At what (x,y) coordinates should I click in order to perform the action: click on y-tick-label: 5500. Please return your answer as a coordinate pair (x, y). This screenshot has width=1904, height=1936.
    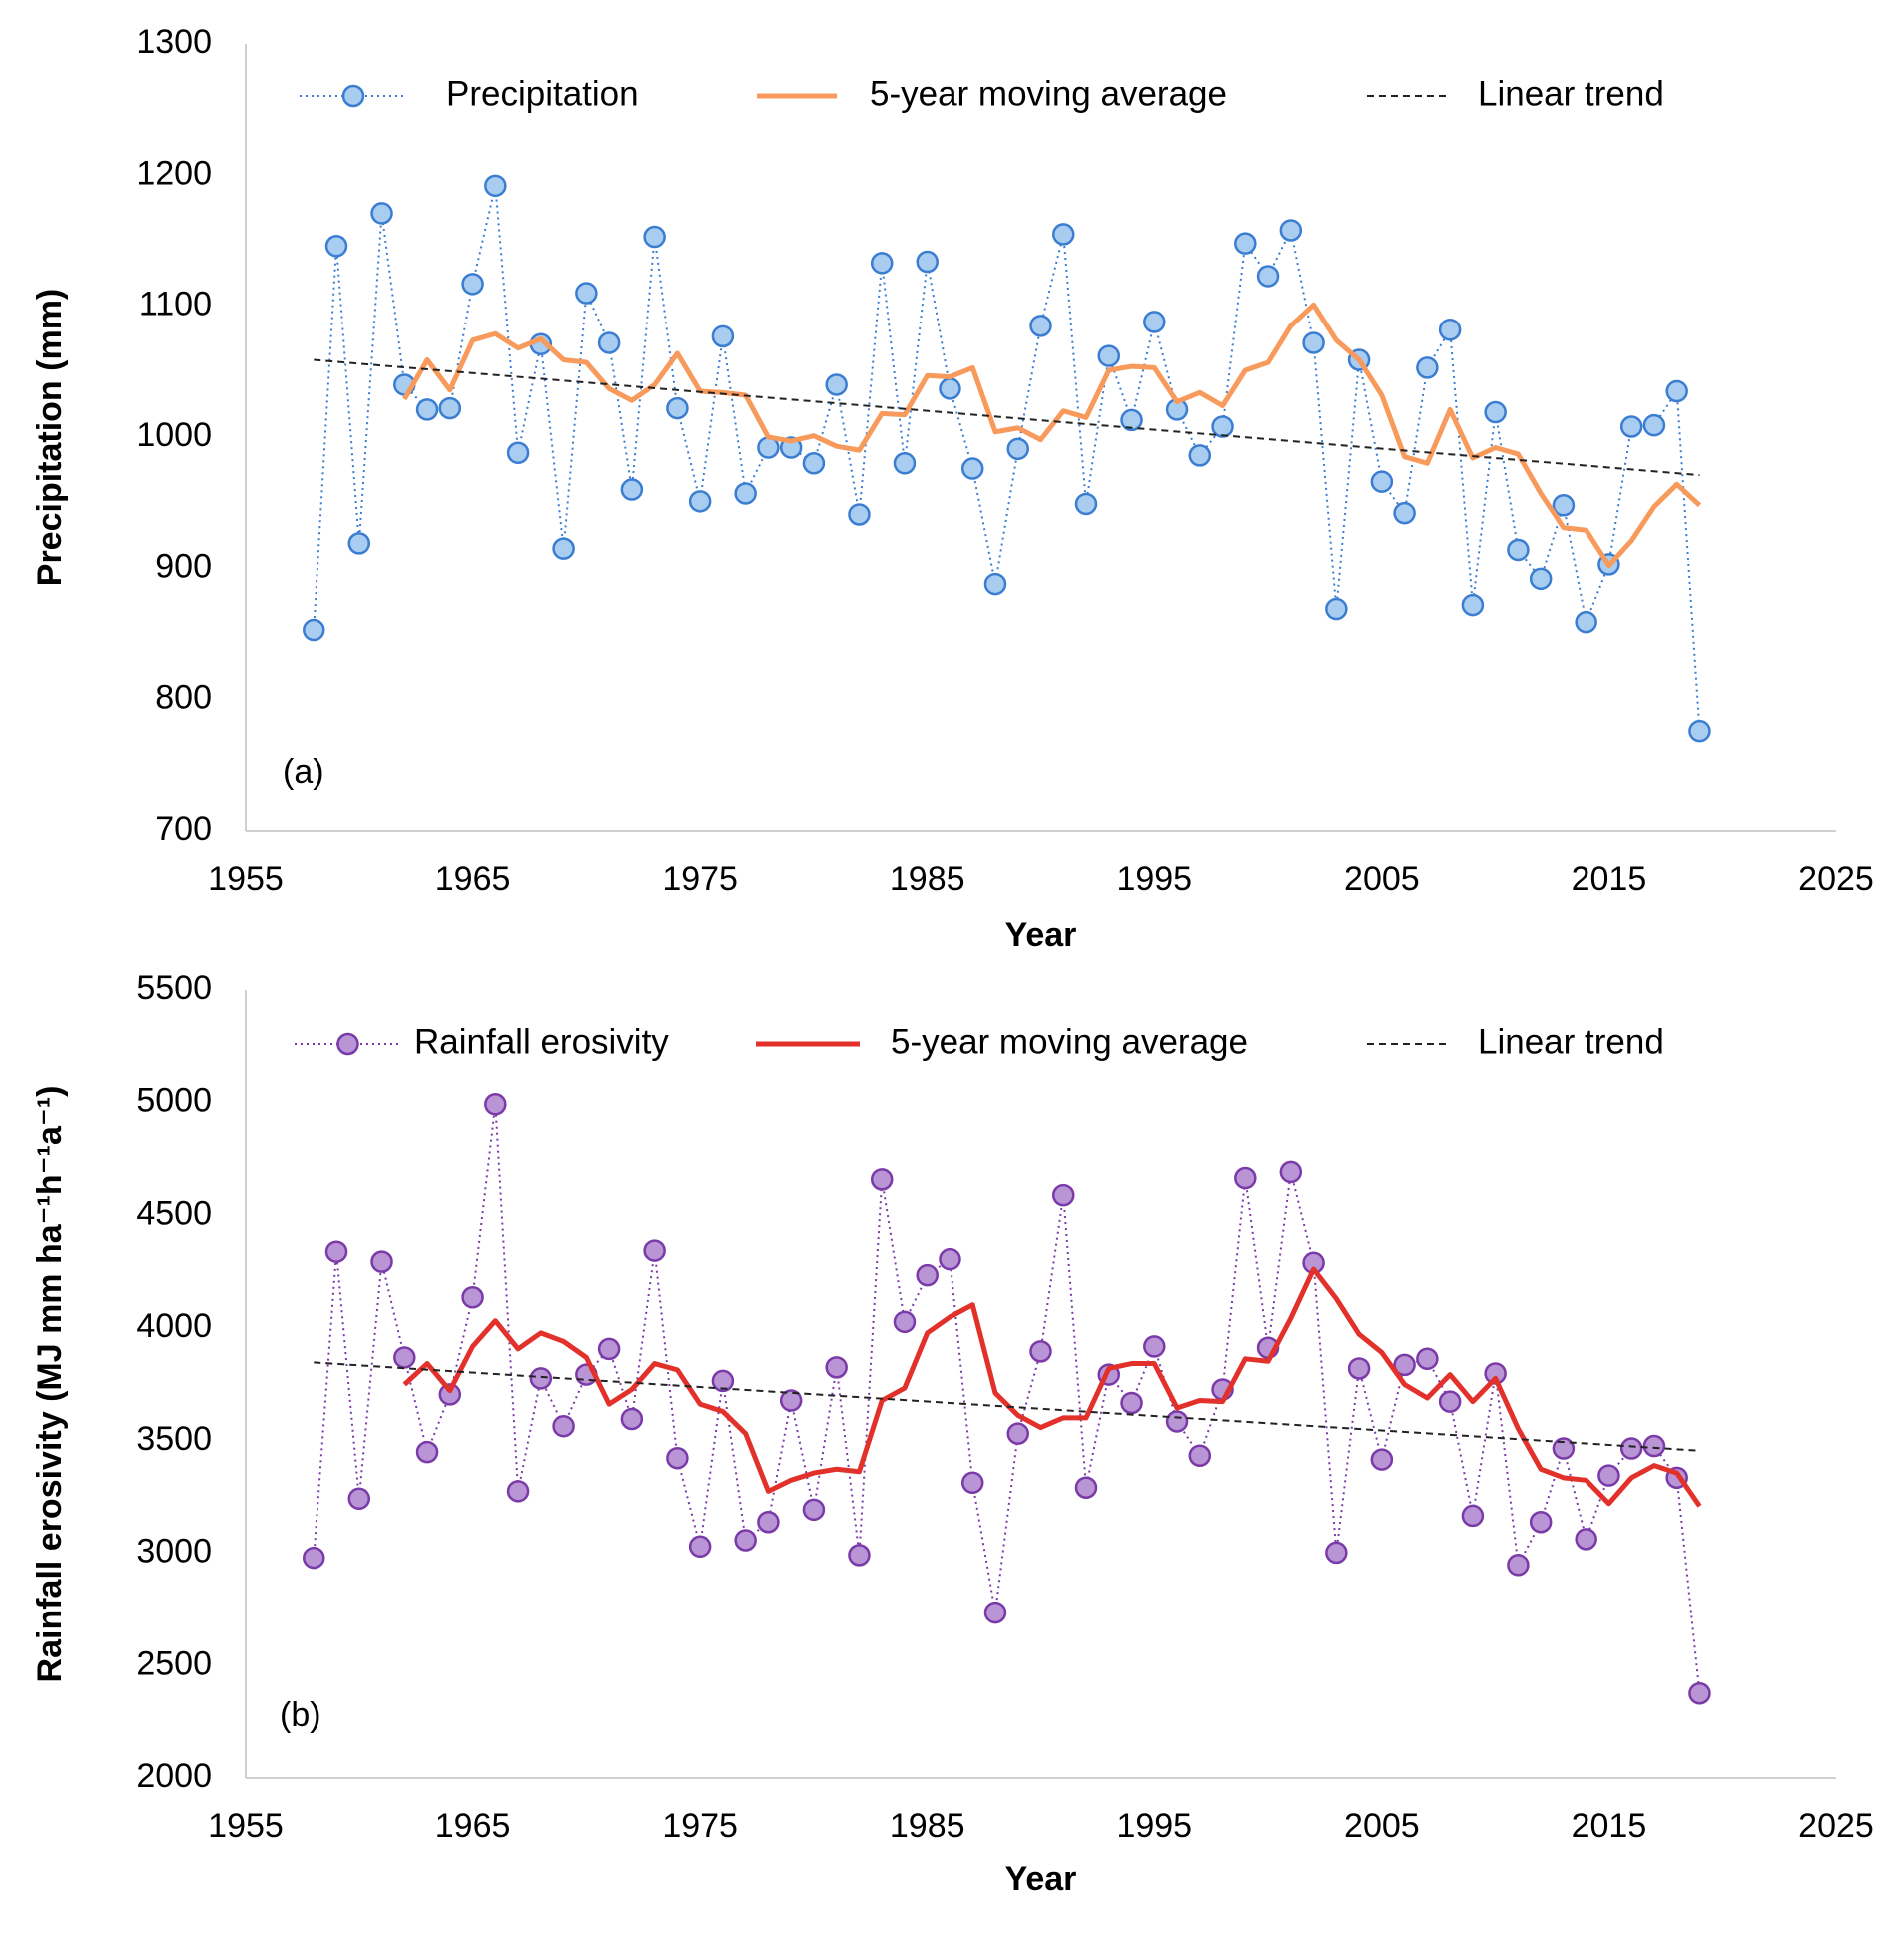
    Looking at the image, I should click on (174, 988).